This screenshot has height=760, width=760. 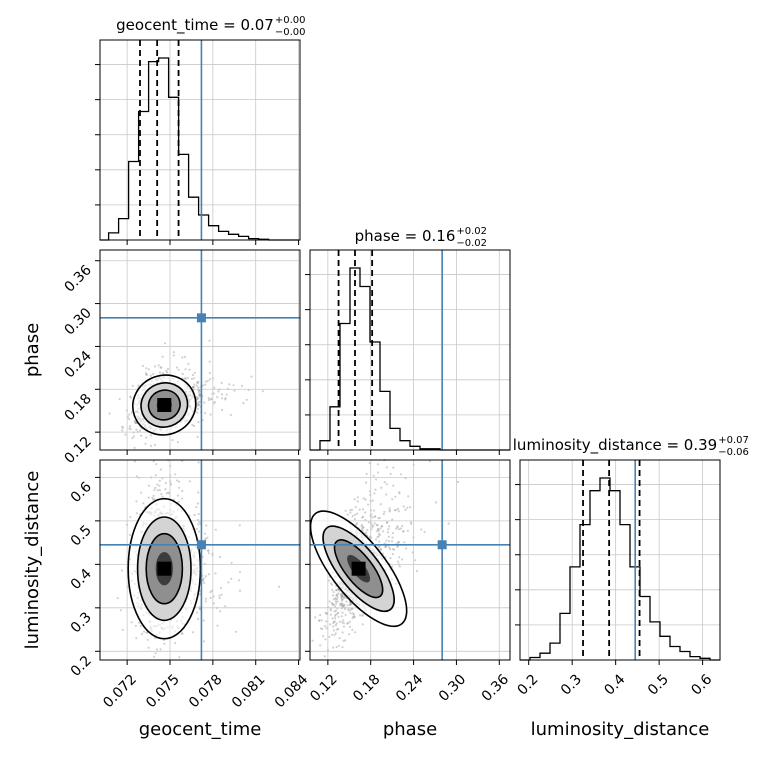 I want to click on title-superscript: +0.00, so click(x=290, y=20).